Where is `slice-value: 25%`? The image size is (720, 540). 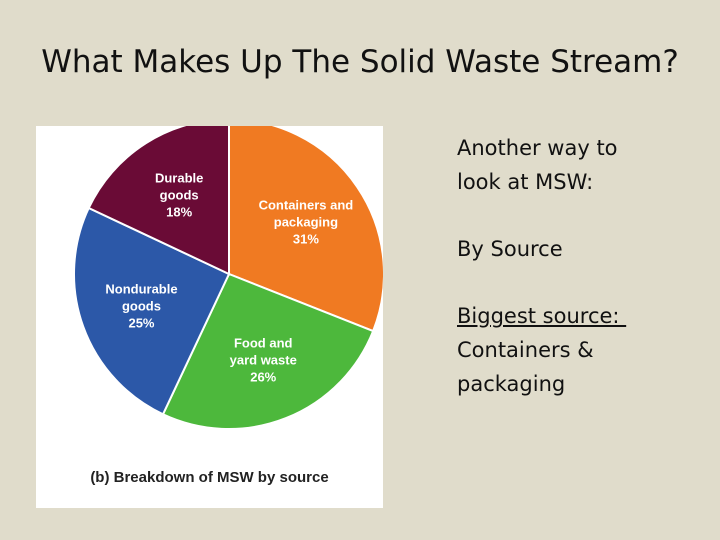 slice-value: 25% is located at coordinates (141, 322).